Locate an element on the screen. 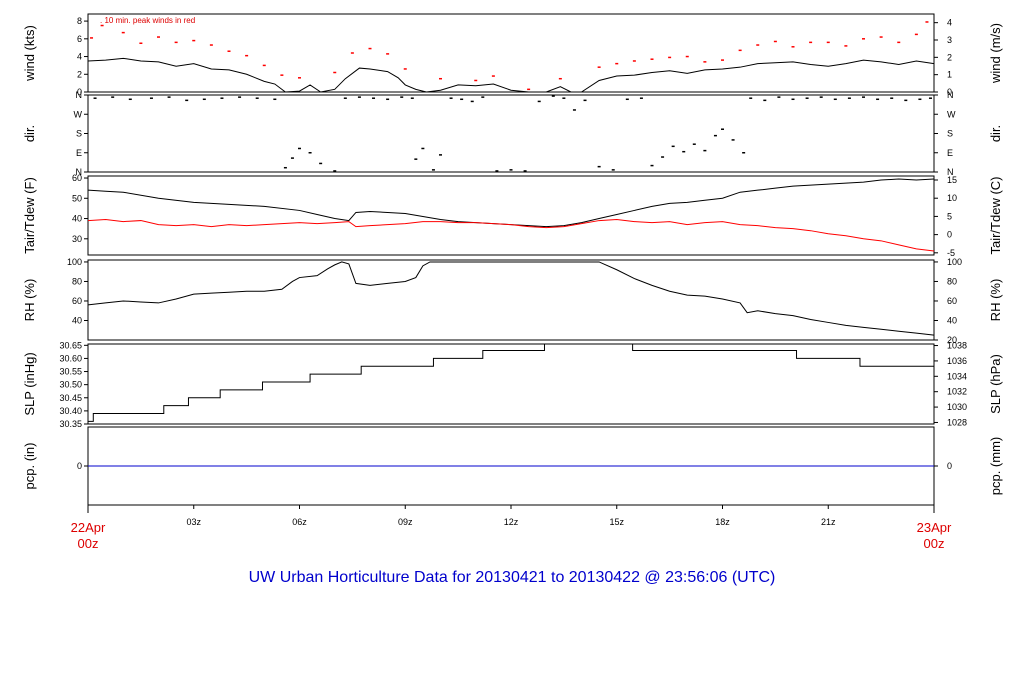 This screenshot has height=700, width=1024. slp-ylabel-right: SLP (hPa) is located at coordinates (995, 384).